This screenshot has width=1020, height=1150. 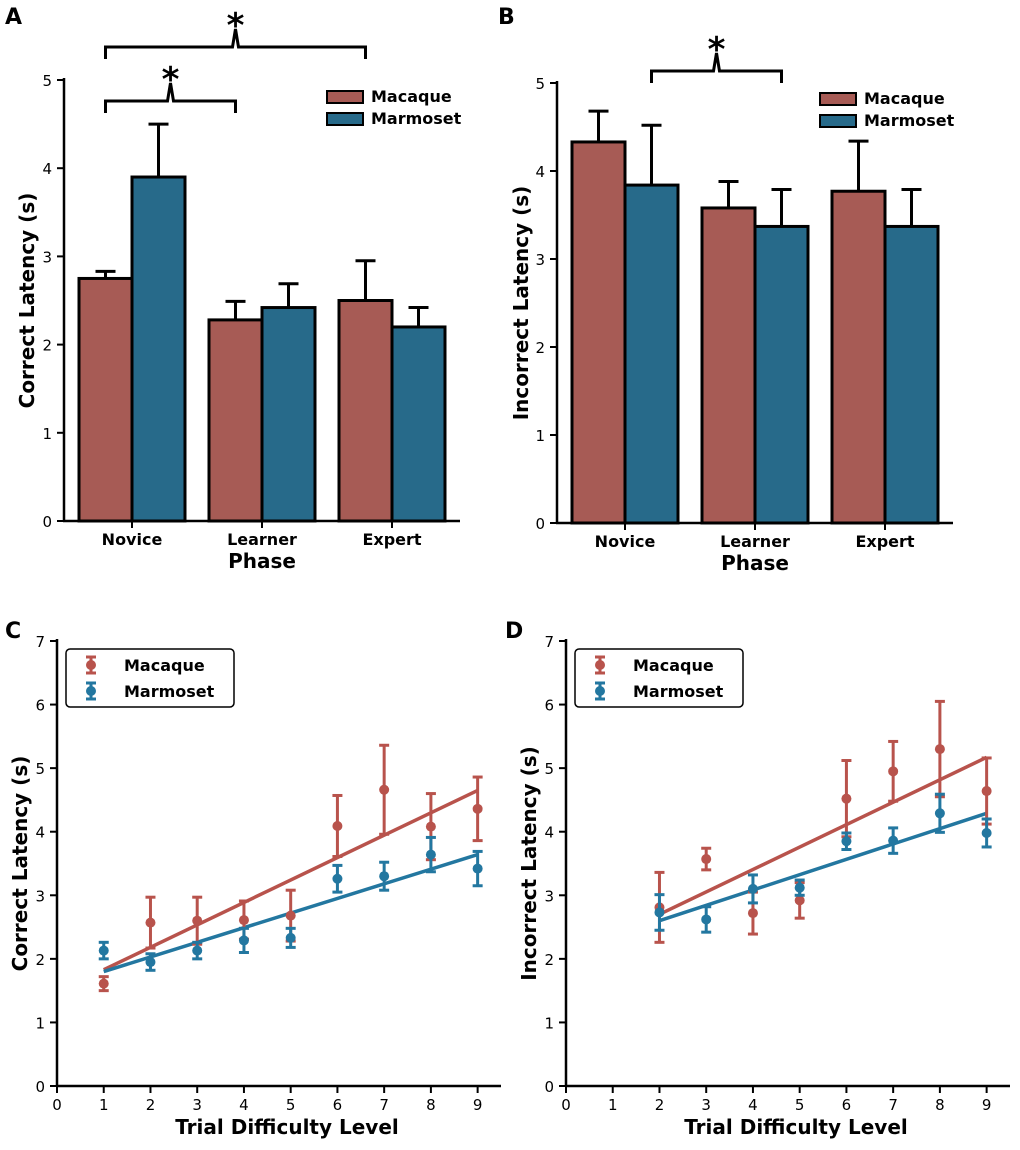 What do you see at coordinates (40, 1087) in the screenshot?
I see `c-y-tick-label: 0` at bounding box center [40, 1087].